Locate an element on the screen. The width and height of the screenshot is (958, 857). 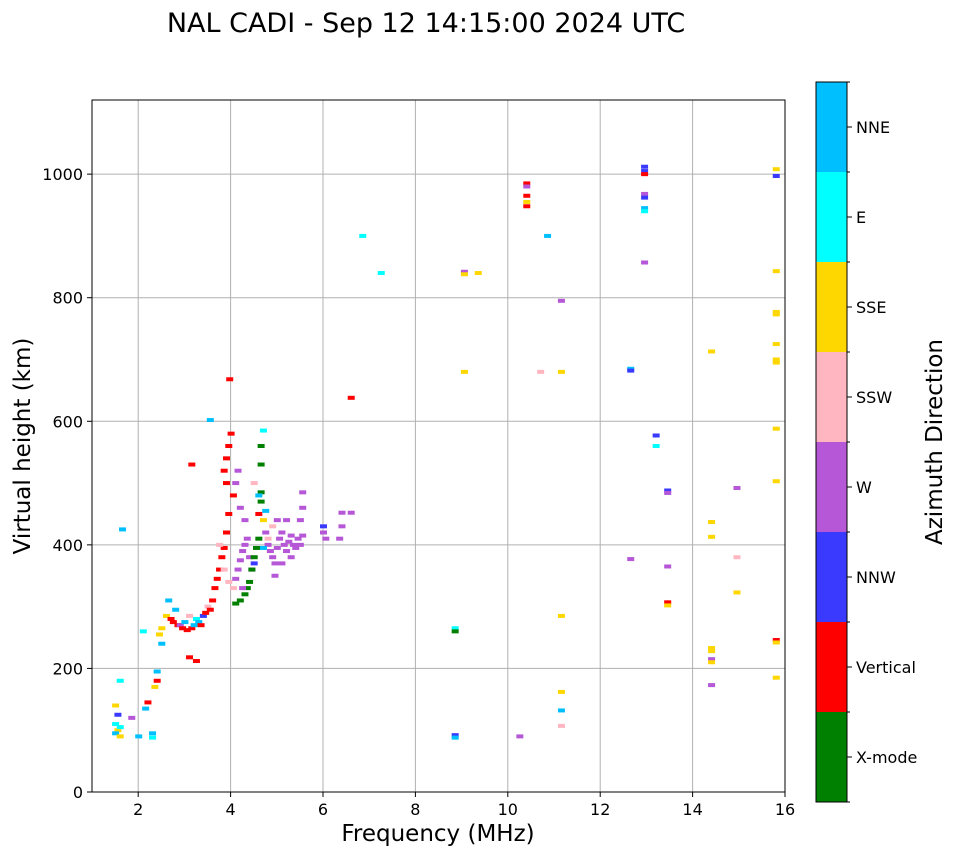
colorbar-swatch-vertical is located at coordinates (831, 667).